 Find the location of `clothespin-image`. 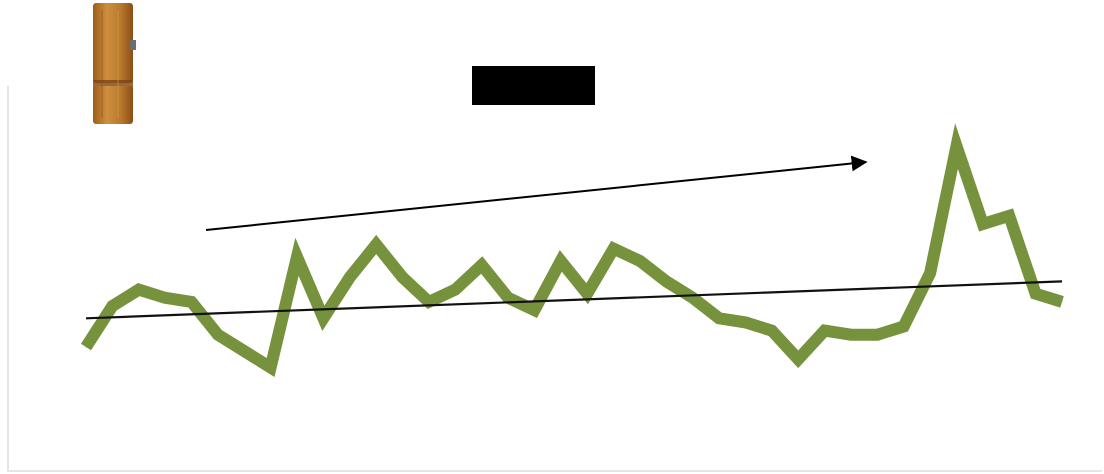

clothespin-image is located at coordinates (114, 63).